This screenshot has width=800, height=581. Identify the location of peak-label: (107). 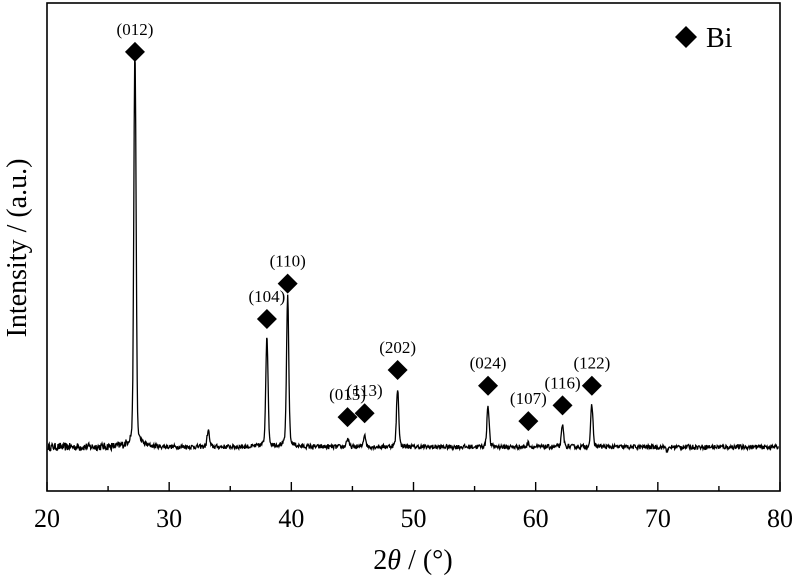
(528, 398).